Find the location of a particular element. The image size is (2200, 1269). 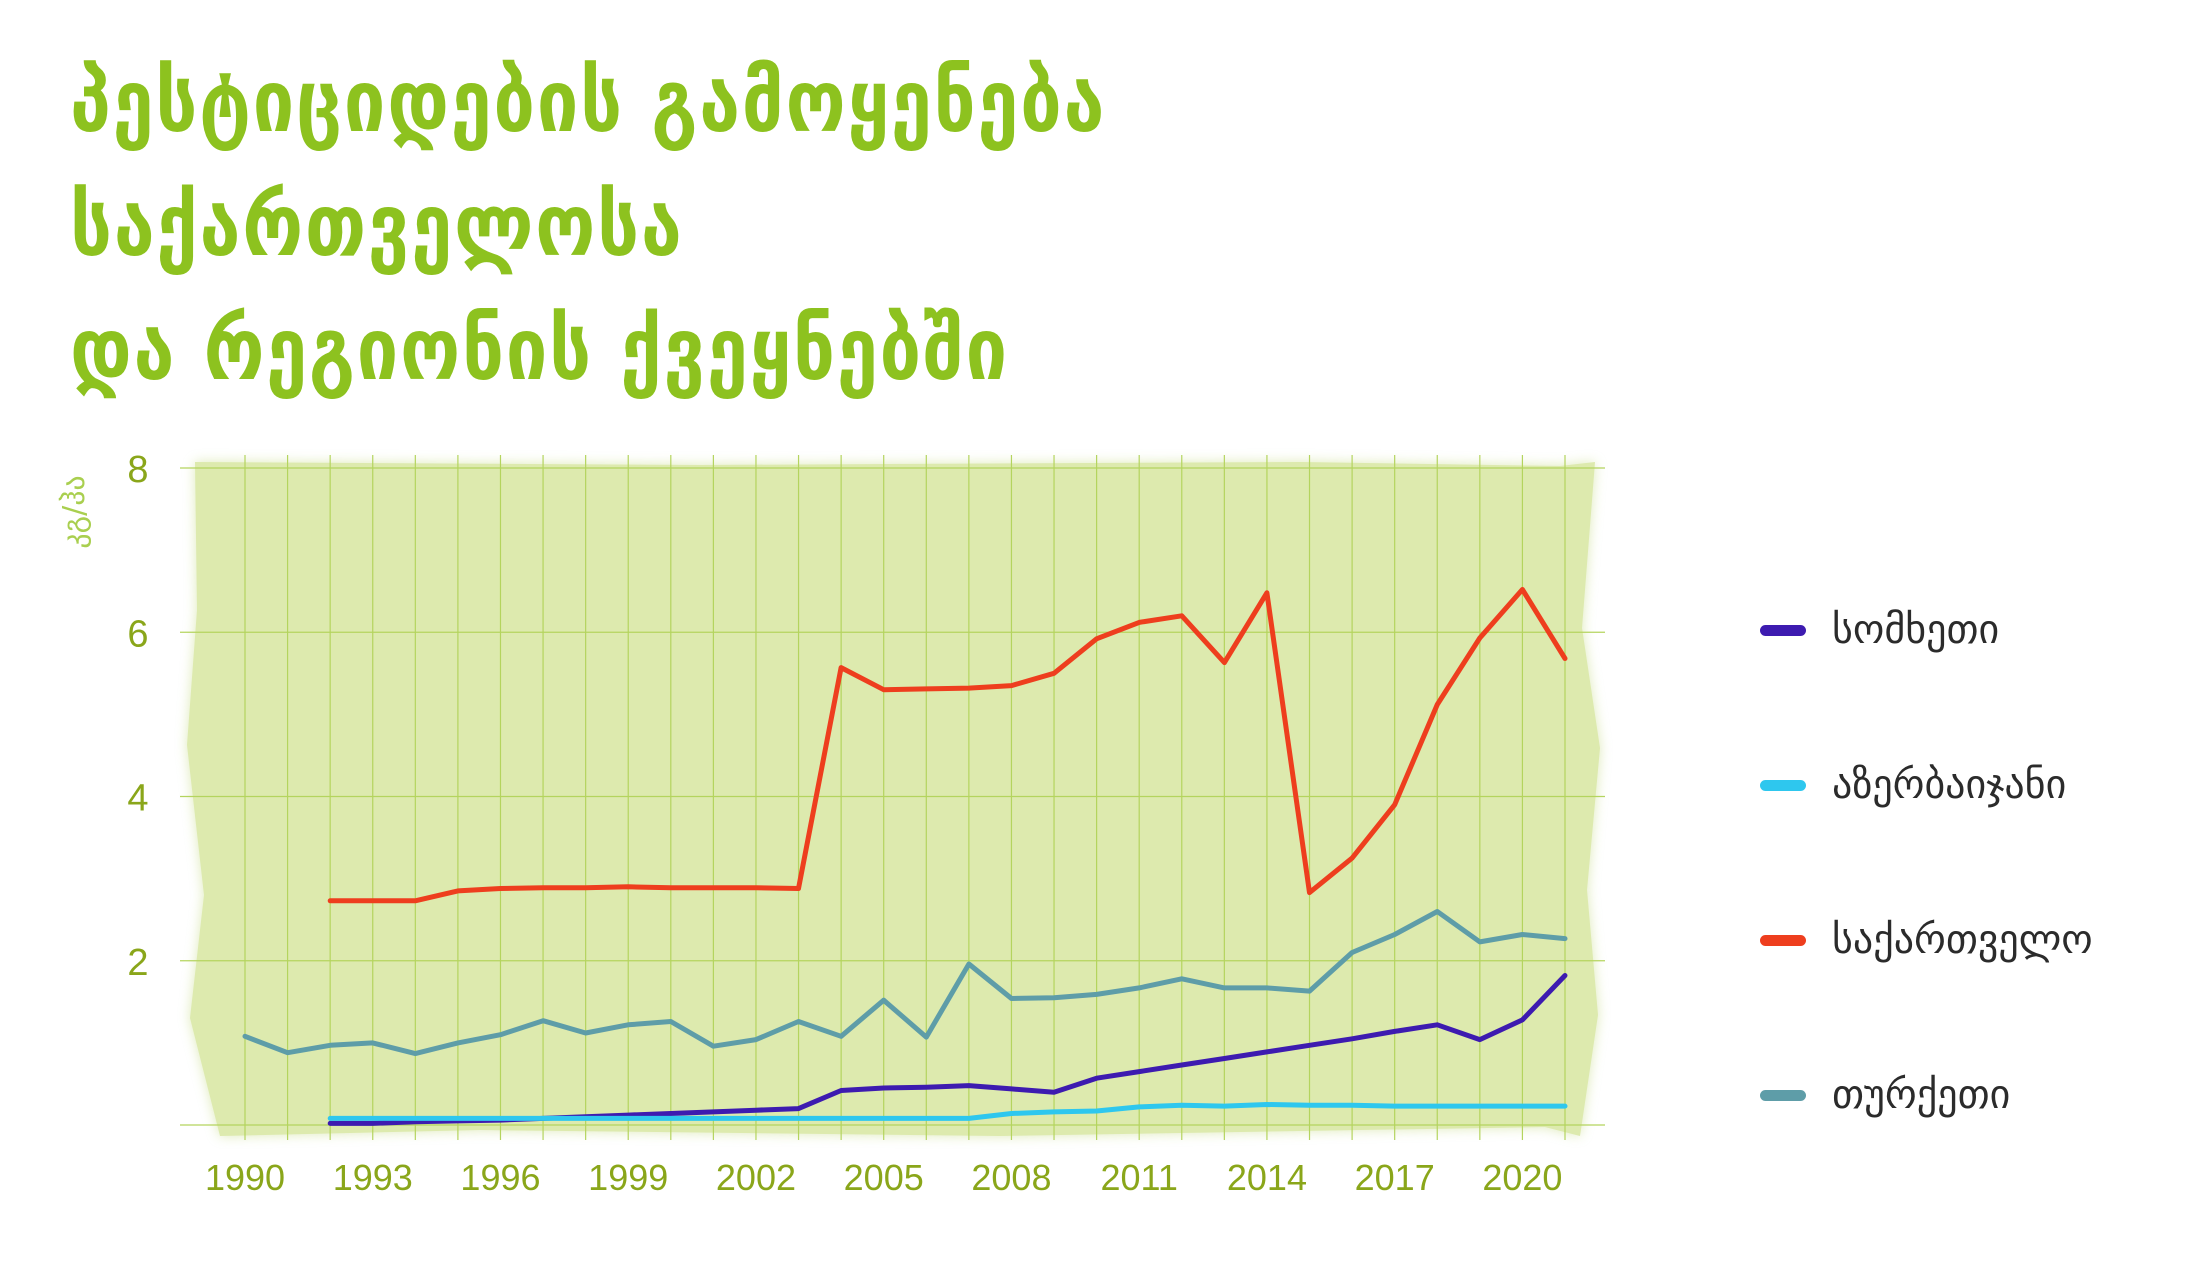

x-tick-label: 2002 is located at coordinates (756, 1177).